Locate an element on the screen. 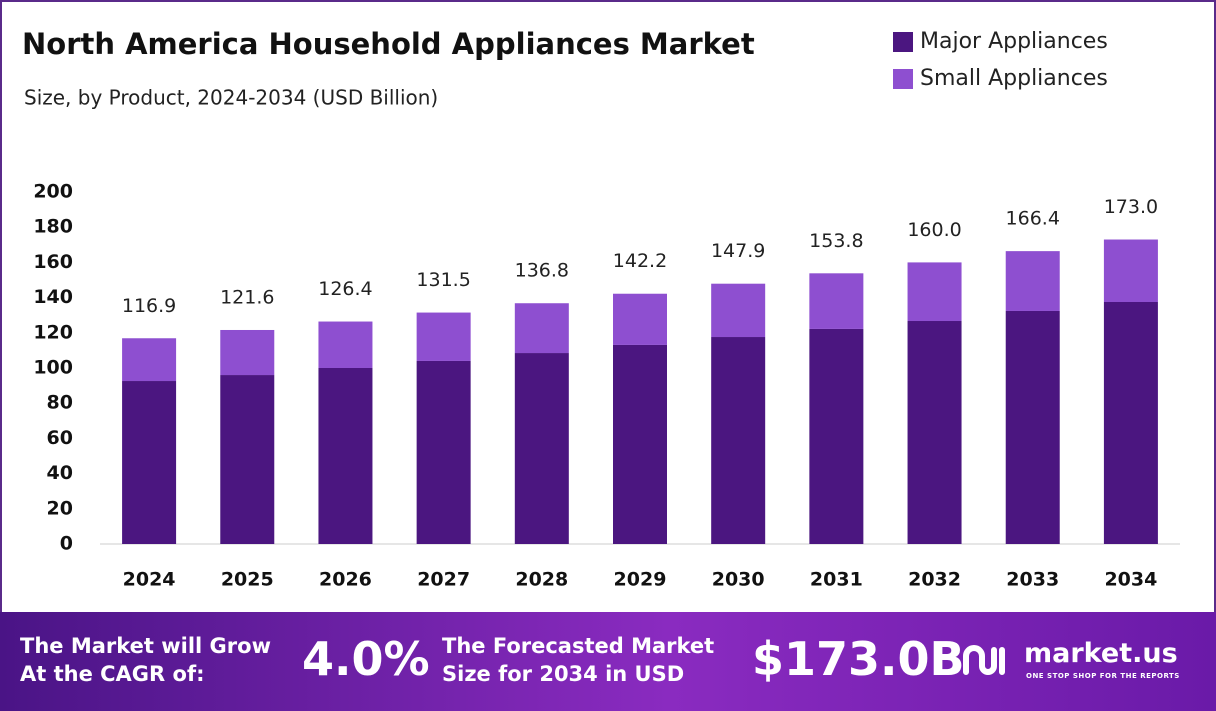 This screenshot has width=1216, height=711. x-tick-label: 2031 is located at coordinates (836, 580).